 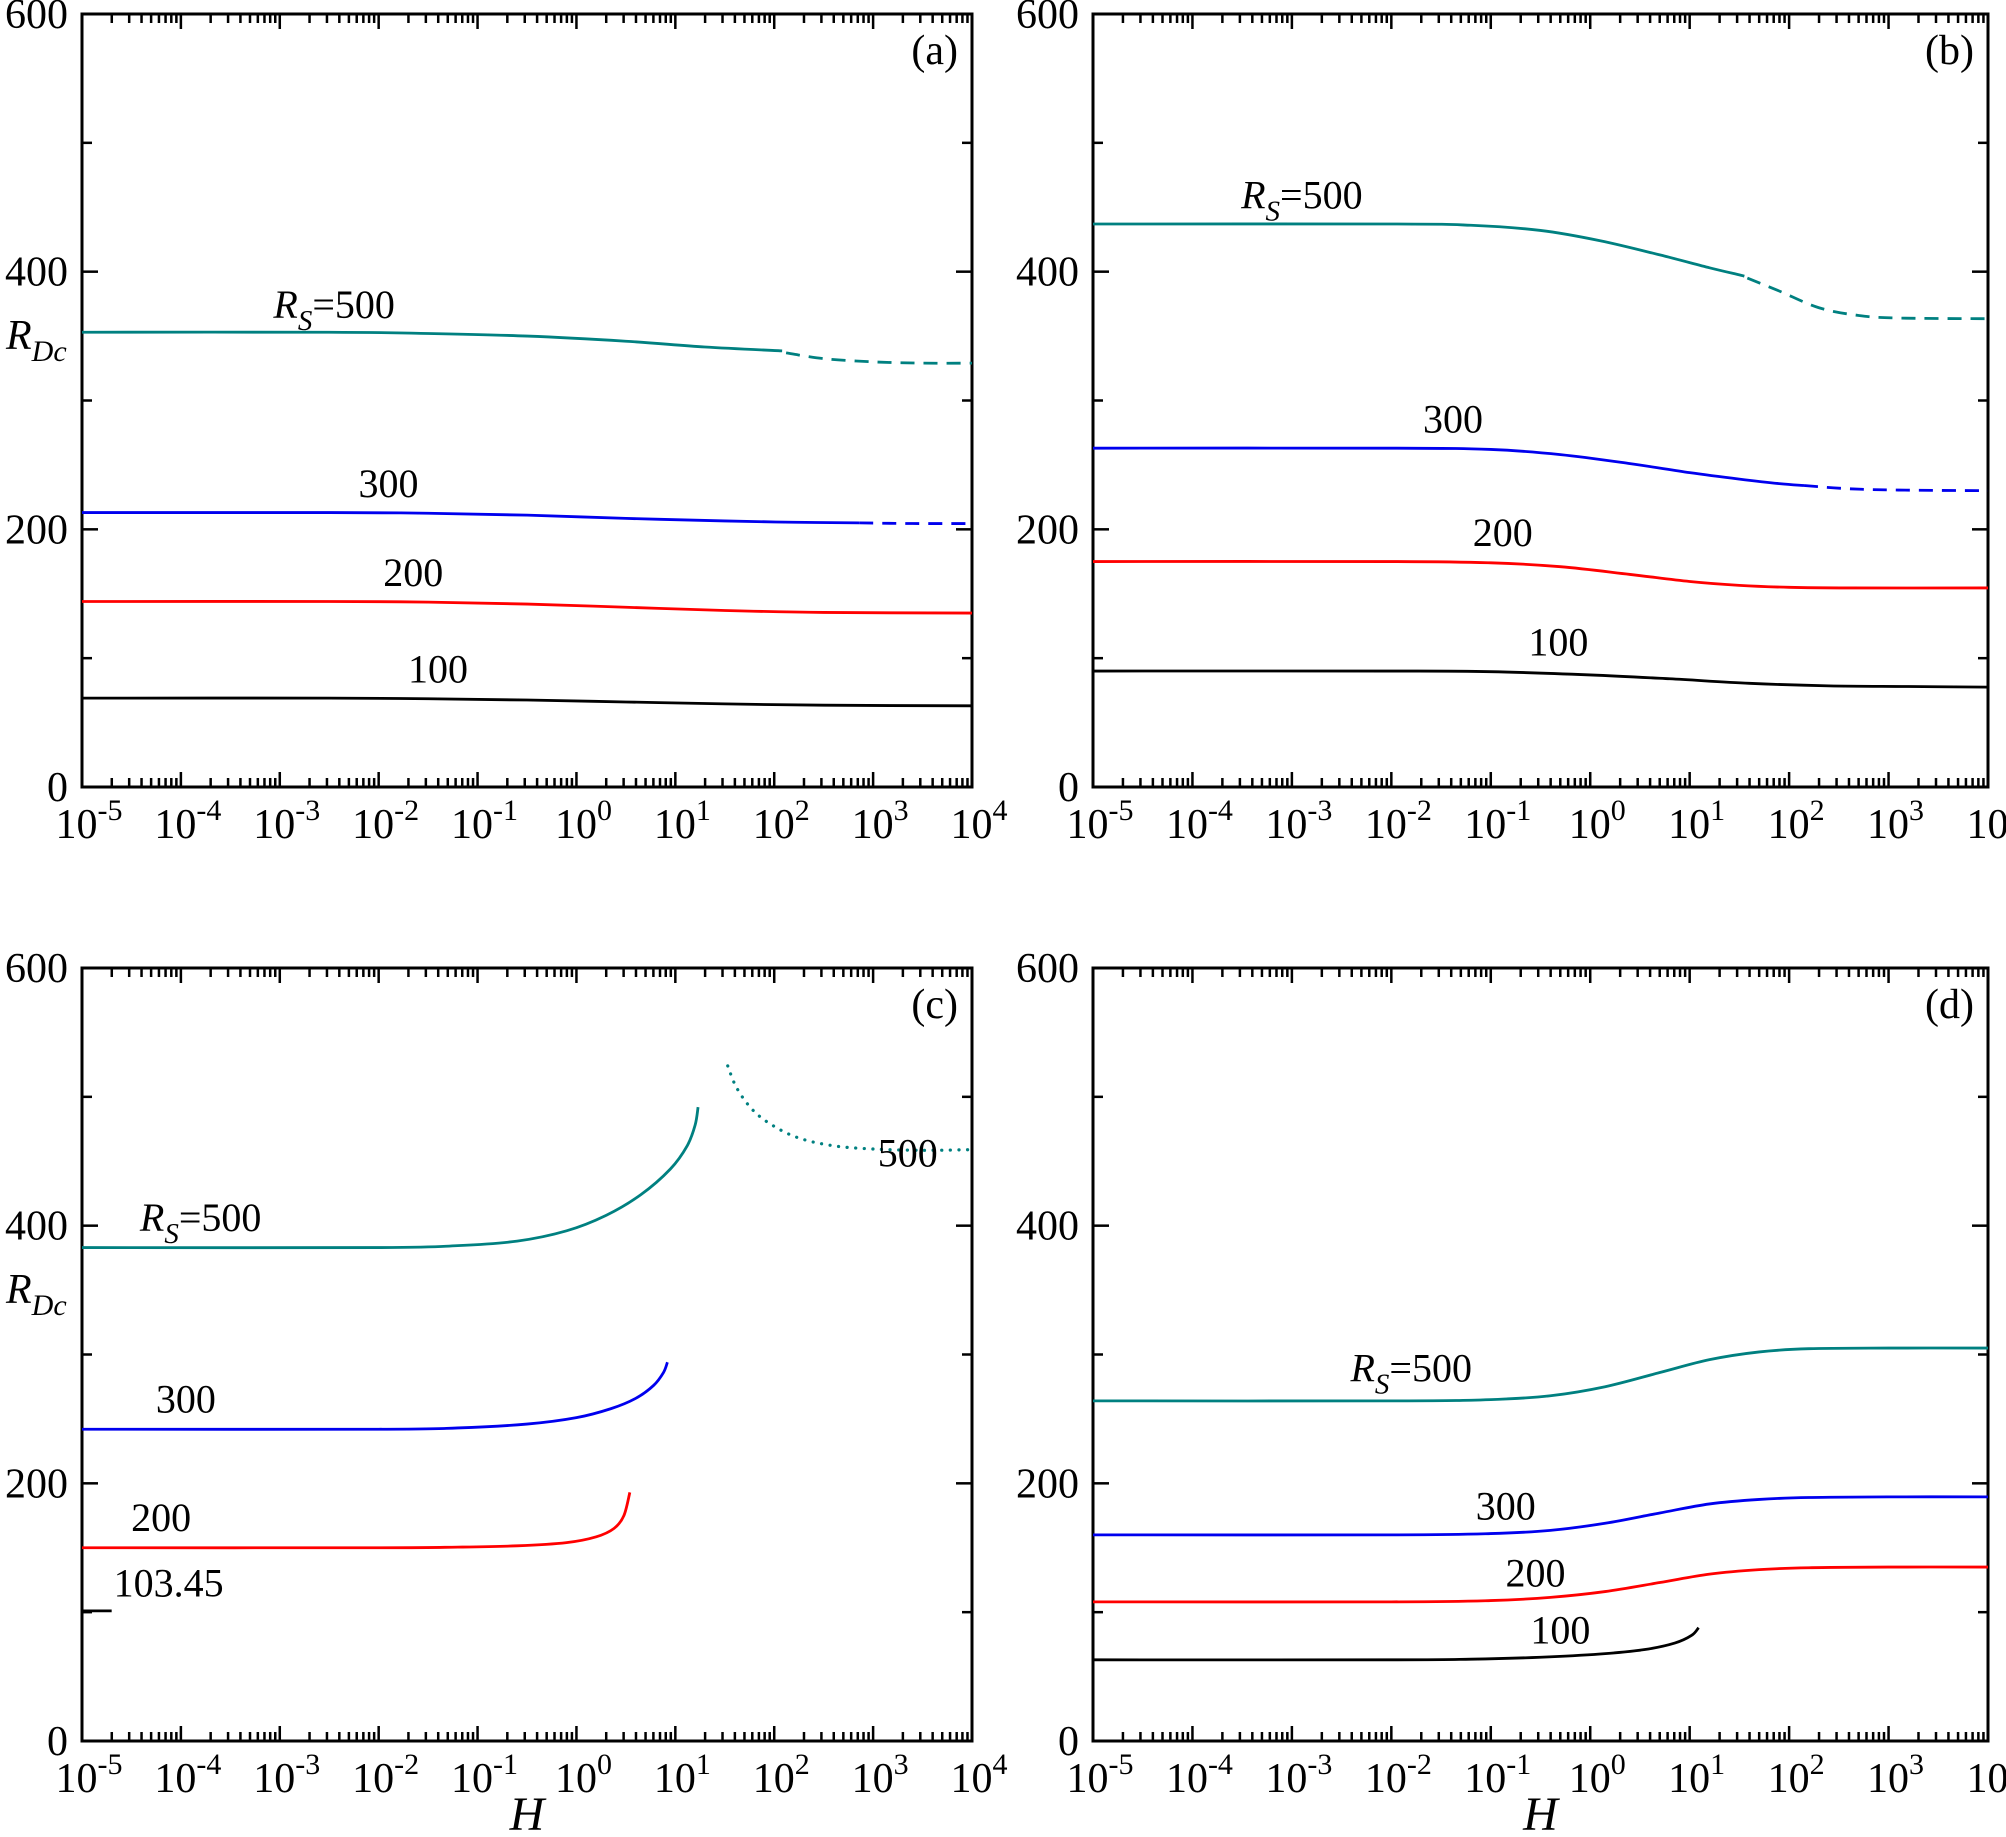 What do you see at coordinates (908, 1152) in the screenshot?
I see `curve-label: 500` at bounding box center [908, 1152].